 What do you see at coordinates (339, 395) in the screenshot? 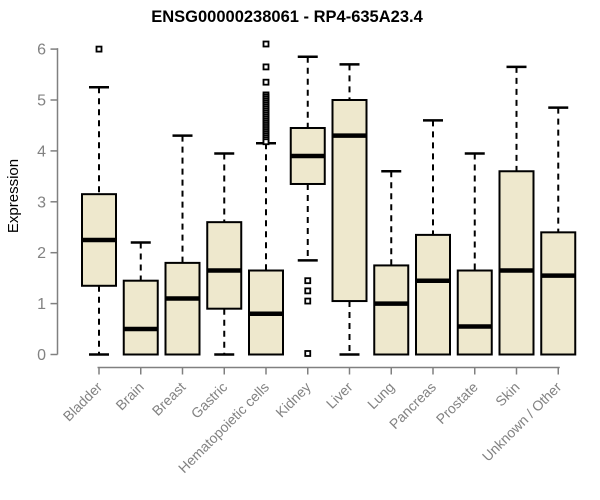
I see `x-category-label: Liver` at bounding box center [339, 395].